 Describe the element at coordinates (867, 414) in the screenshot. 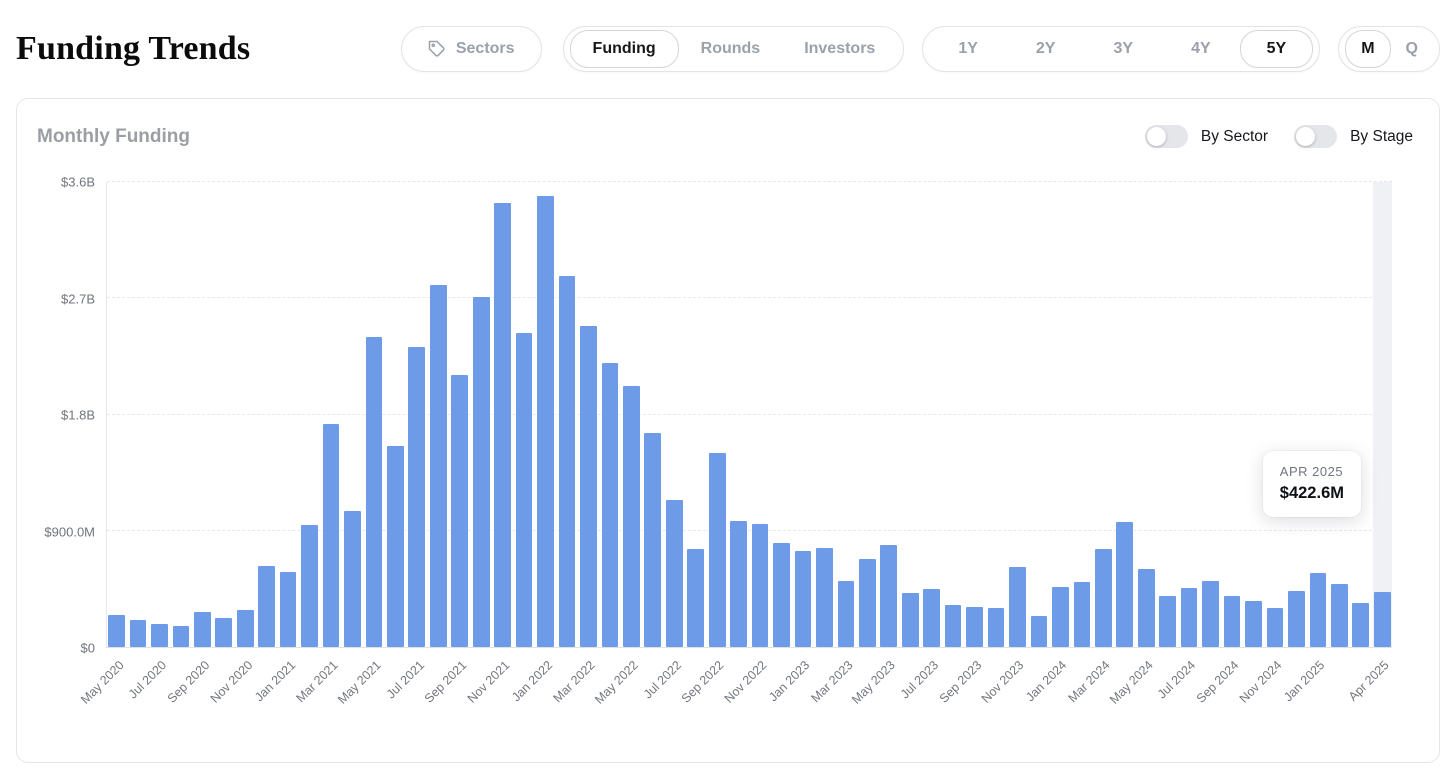

I see `bar-slot-apr-2023` at that location.